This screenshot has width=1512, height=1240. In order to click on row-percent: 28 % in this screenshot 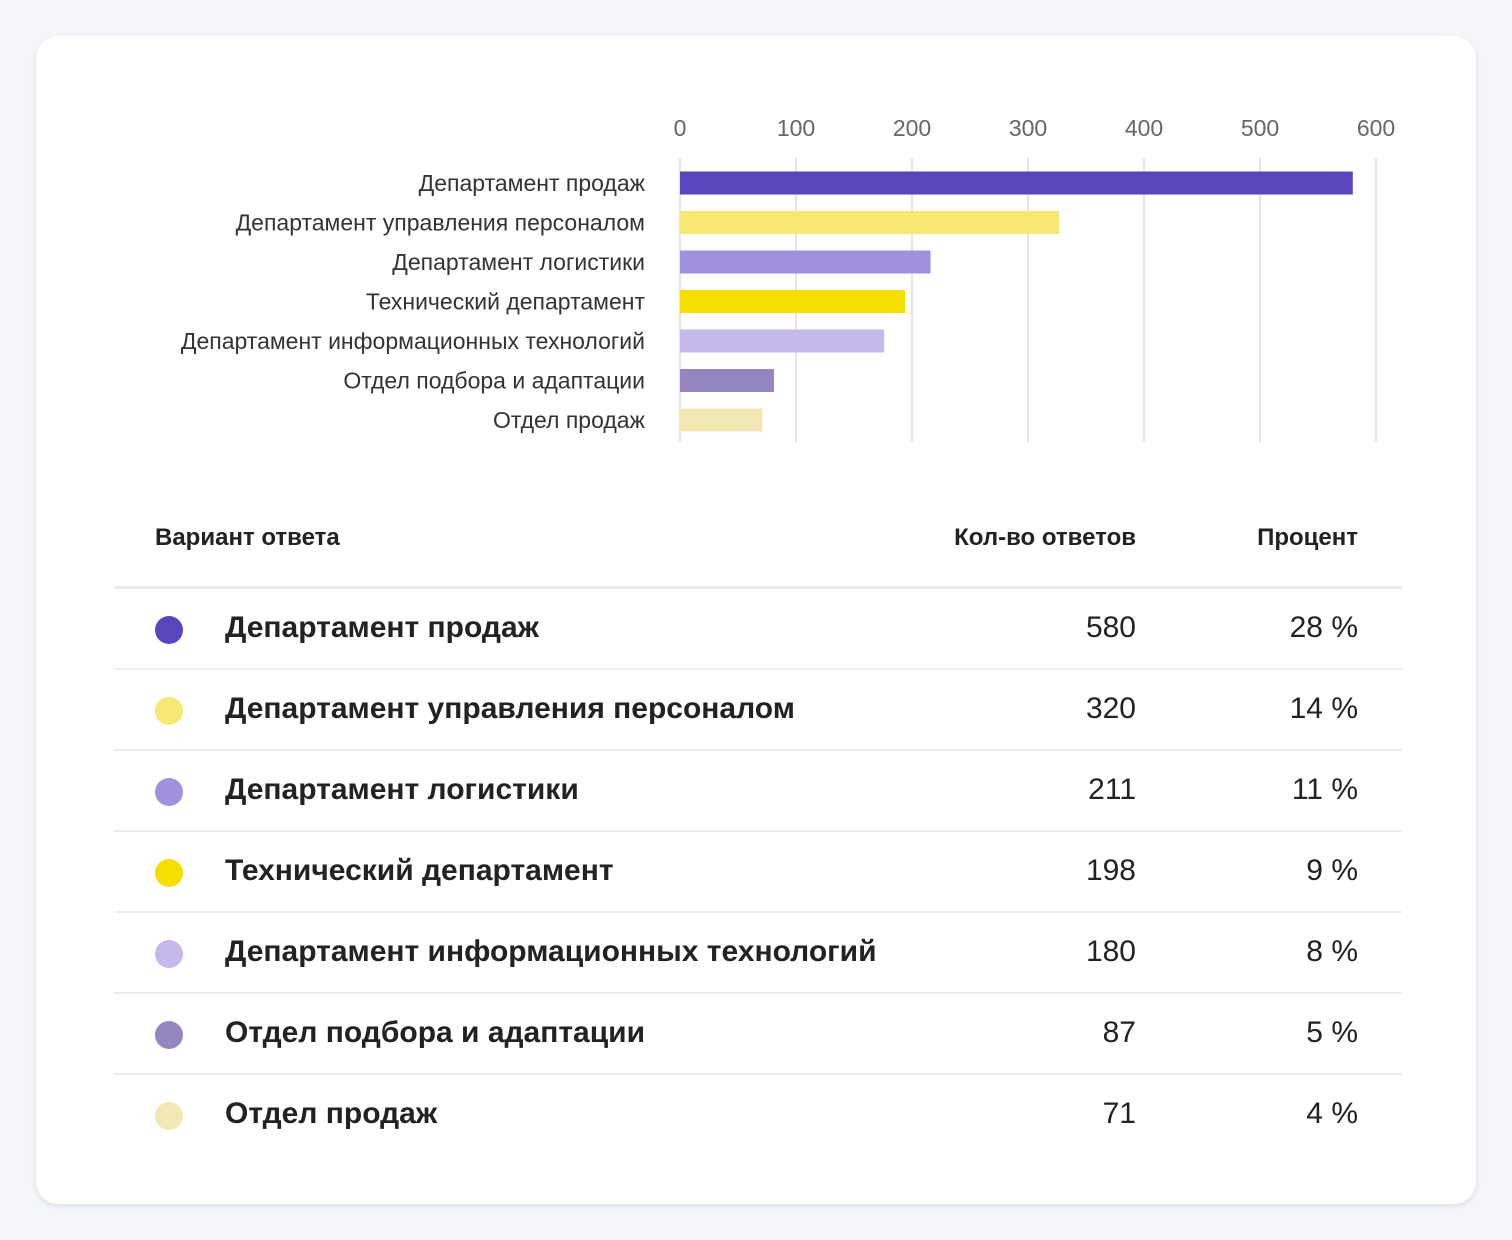, I will do `click(1323, 627)`.